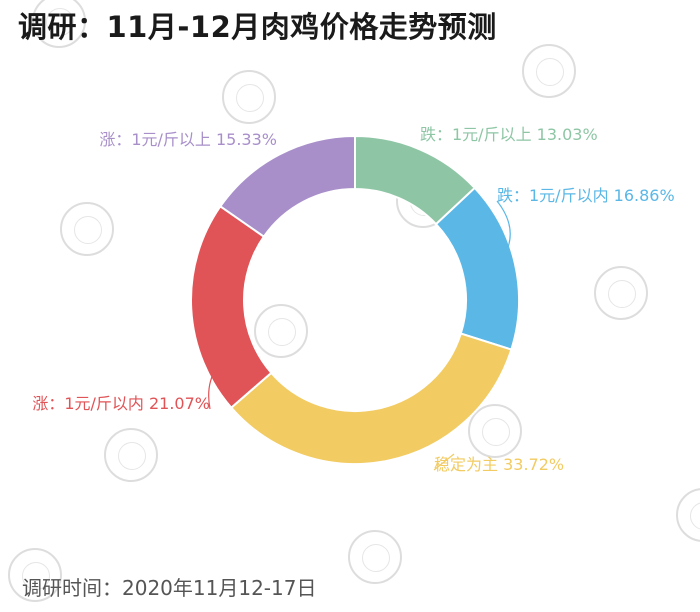 This screenshot has height=612, width=700. Describe the element at coordinates (188, 139) in the screenshot. I see `slice-label: 涨：1元/斤以上 15.33%` at that location.